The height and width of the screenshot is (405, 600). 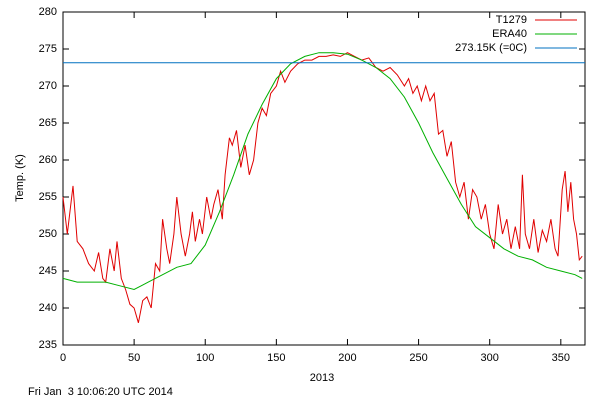 What do you see at coordinates (490, 358) in the screenshot?
I see `x-tick-label: 300` at bounding box center [490, 358].